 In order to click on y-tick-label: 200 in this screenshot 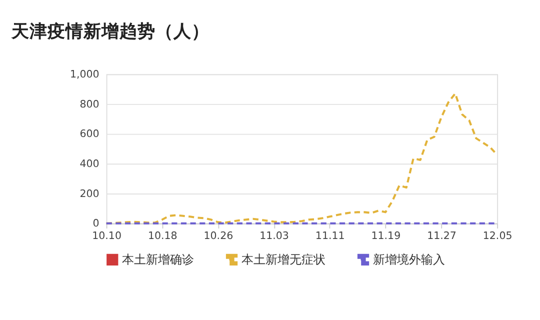, I will do `click(90, 194)`.